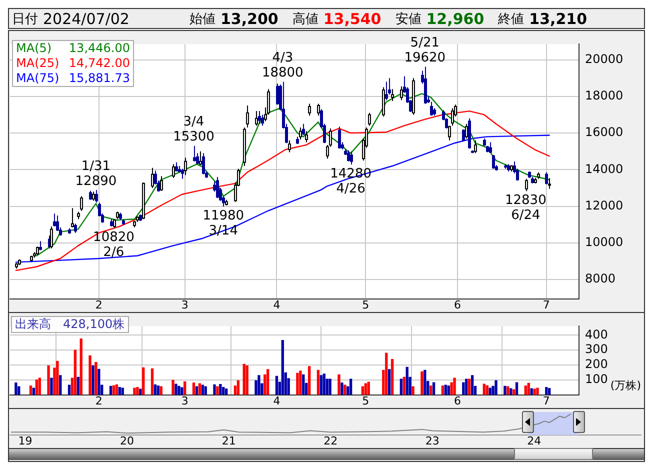  Describe the element at coordinates (525, 200) in the screenshot. I see `annotation: 12830` at that location.